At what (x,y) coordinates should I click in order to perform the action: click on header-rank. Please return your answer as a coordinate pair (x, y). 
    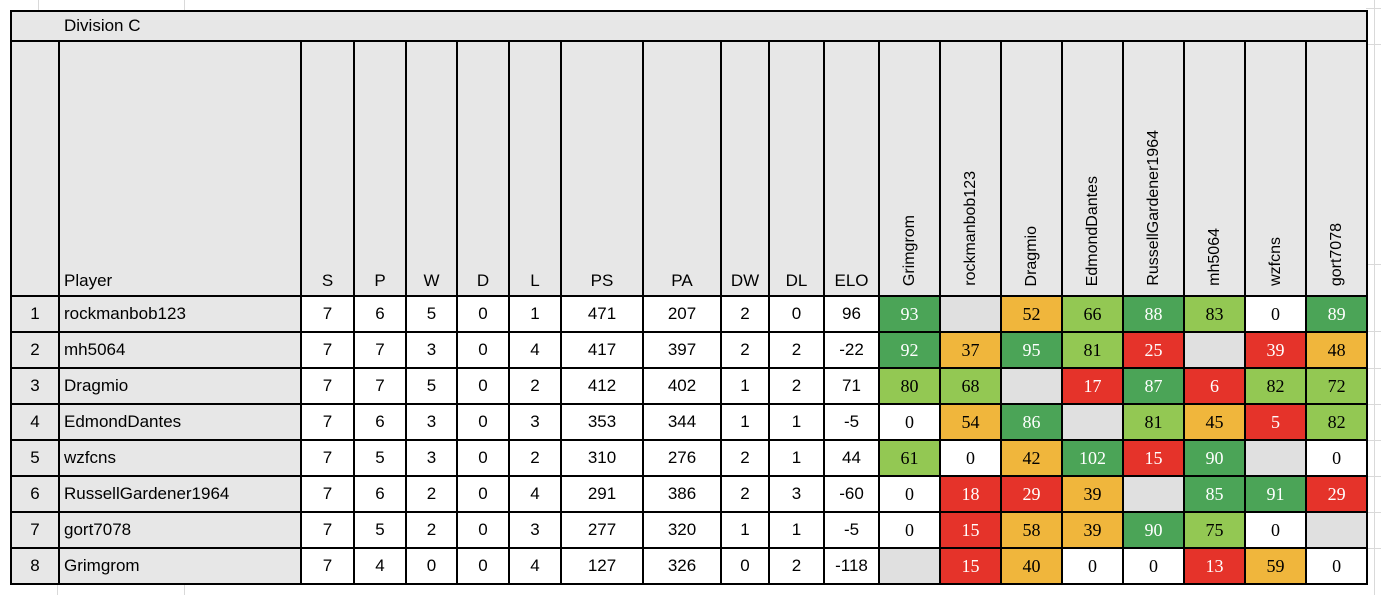
    Looking at the image, I should click on (35, 168).